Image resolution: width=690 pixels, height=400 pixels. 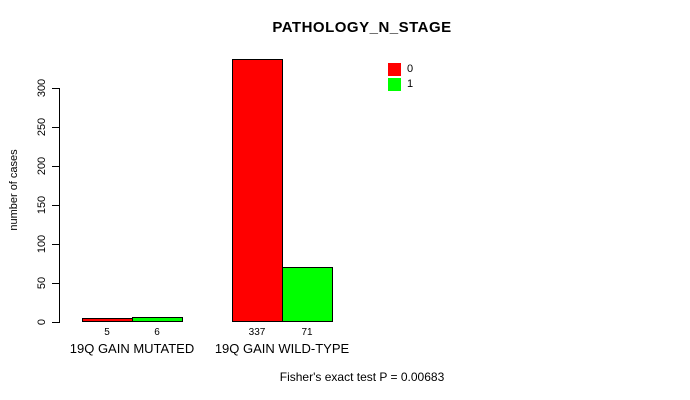 I want to click on y-axis-line, so click(x=59, y=205).